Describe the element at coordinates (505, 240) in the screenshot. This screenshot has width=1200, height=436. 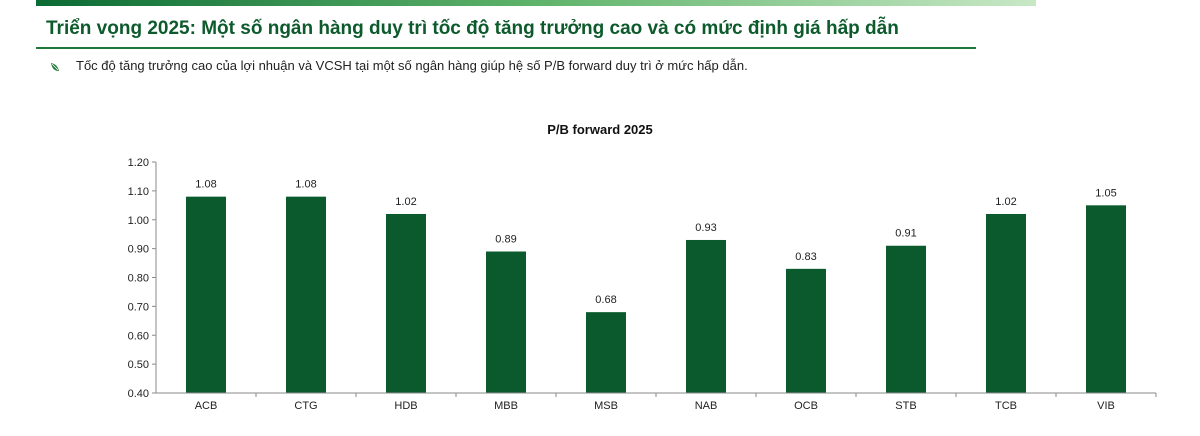
I see `data-label-mbb: 0.89` at that location.